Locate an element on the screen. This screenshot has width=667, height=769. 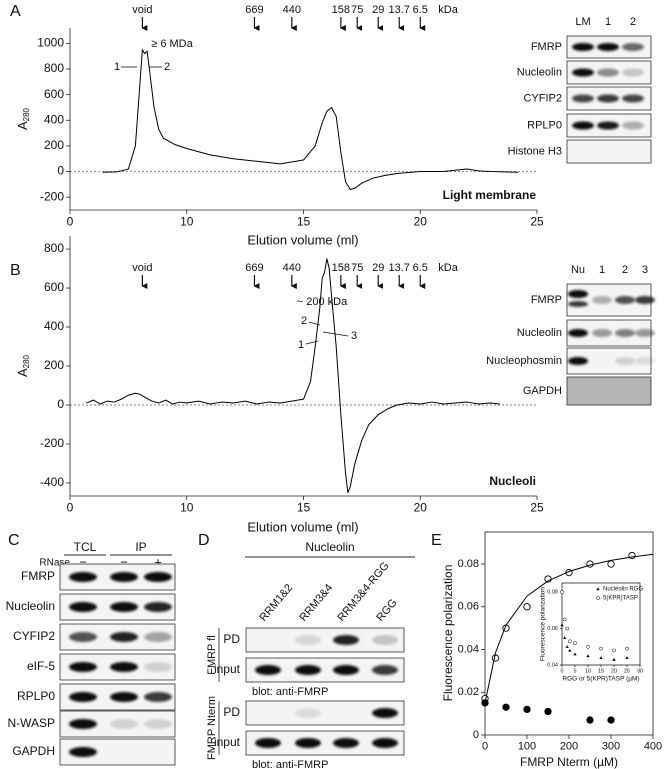
panel-letter: A is located at coordinates (15, 11).